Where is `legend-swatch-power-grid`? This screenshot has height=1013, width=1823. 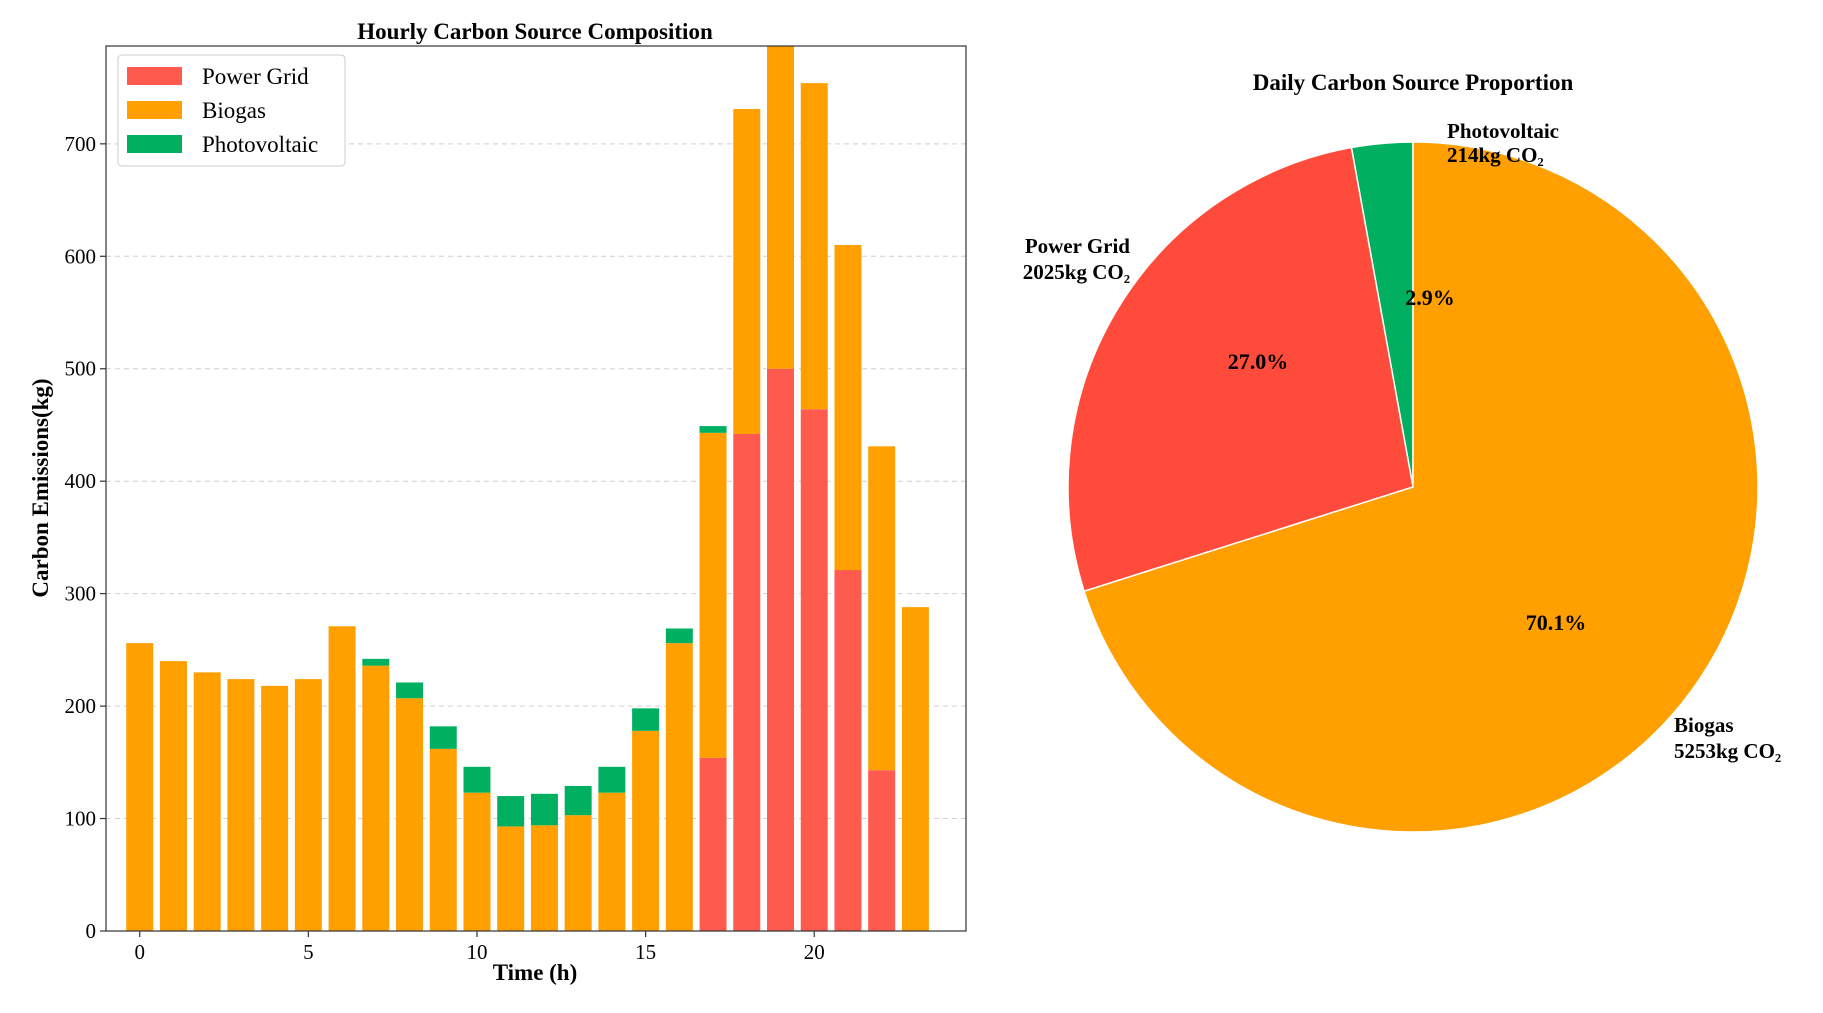 legend-swatch-power-grid is located at coordinates (154, 76).